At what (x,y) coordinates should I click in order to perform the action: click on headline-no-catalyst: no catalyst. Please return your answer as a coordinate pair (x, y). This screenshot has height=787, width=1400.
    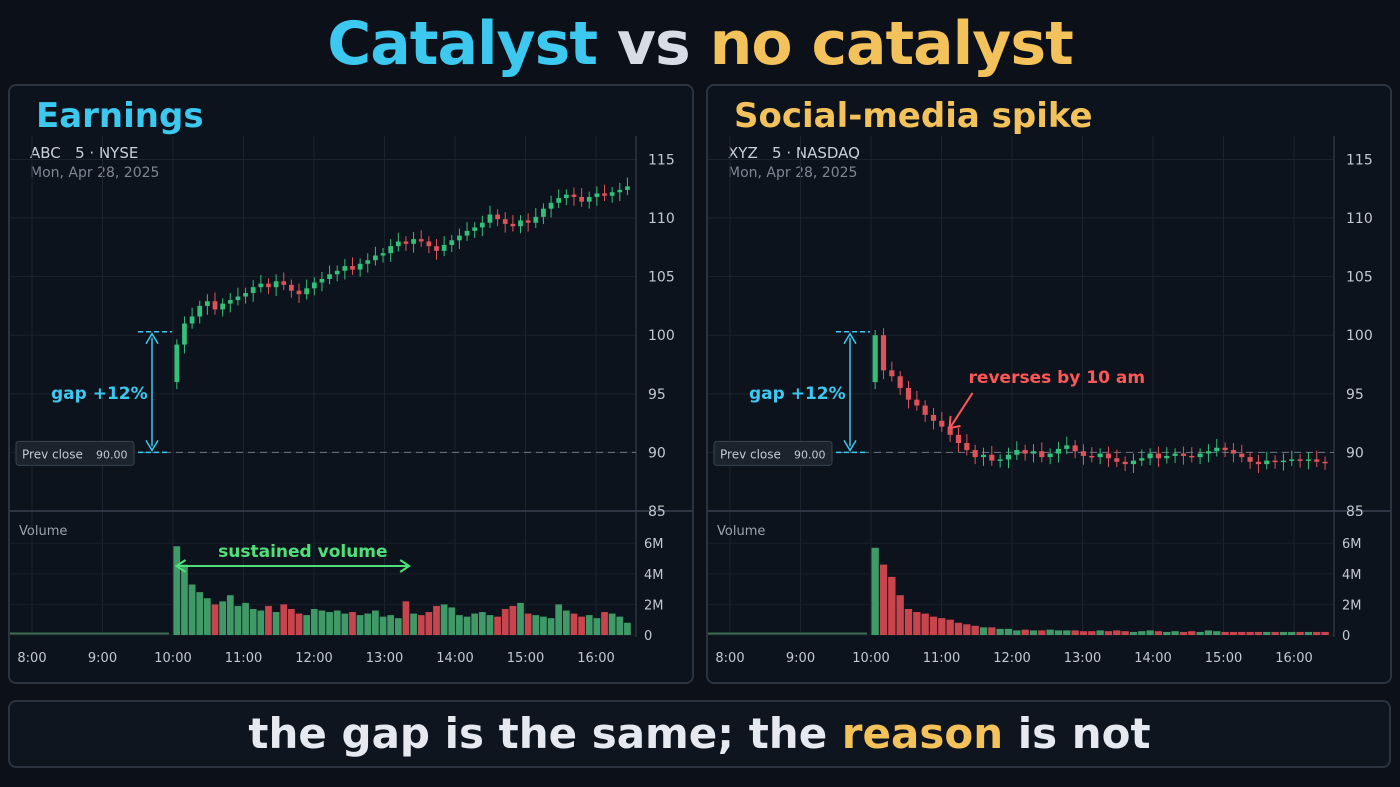
    Looking at the image, I should click on (891, 44).